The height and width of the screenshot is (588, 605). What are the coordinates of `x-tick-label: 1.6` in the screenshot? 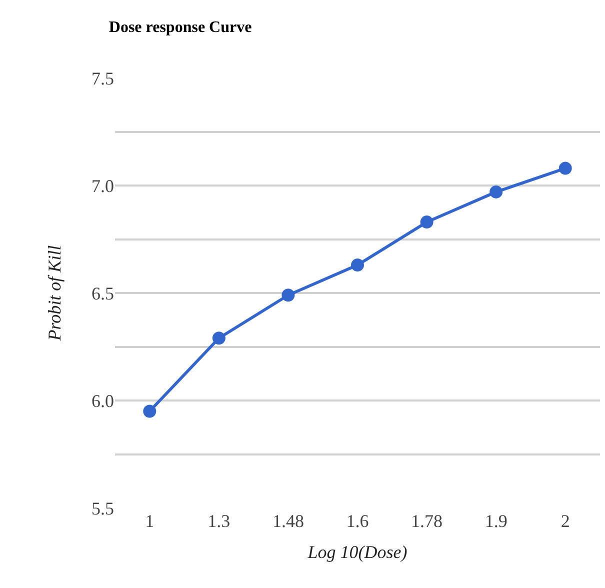 It's located at (357, 521).